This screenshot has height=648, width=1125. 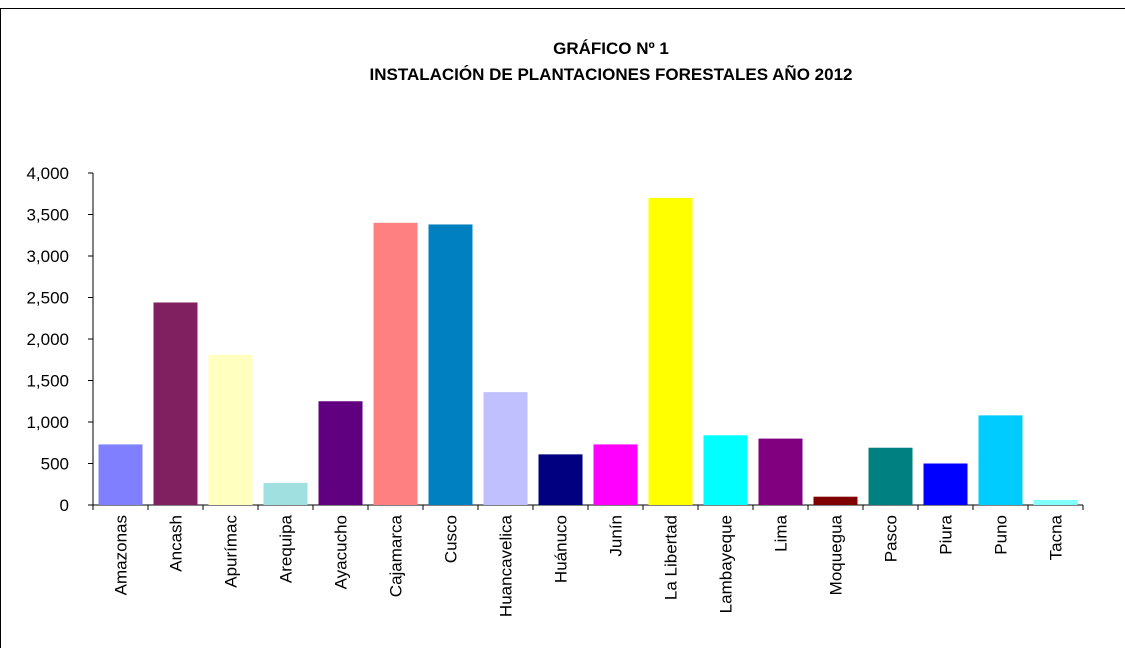 What do you see at coordinates (47, 215) in the screenshot?
I see `y-tick-label: 3,500` at bounding box center [47, 215].